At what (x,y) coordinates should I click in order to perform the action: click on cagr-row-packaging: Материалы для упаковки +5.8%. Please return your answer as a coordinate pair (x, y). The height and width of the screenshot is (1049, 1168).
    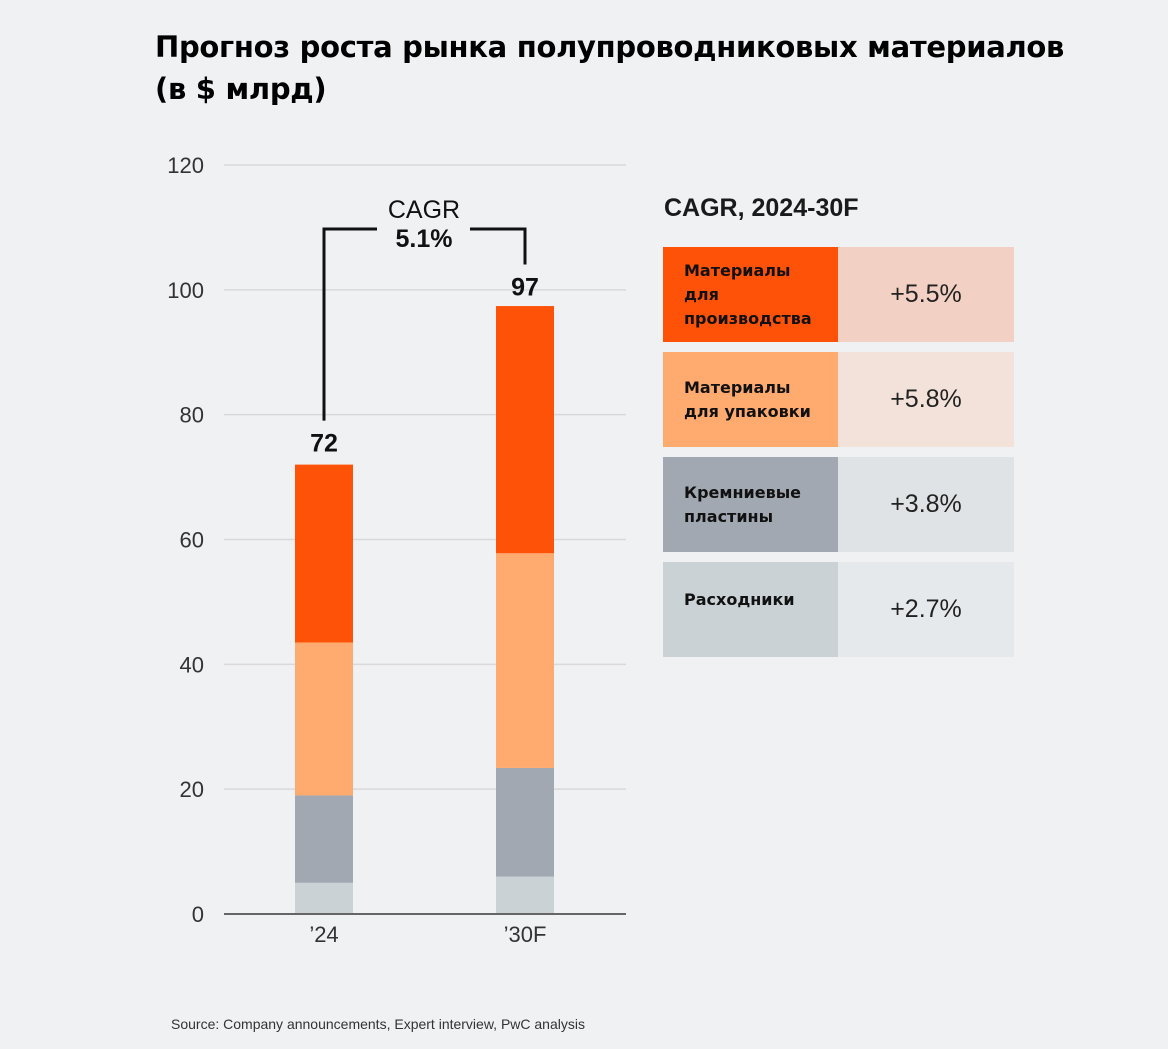
    Looking at the image, I should click on (838, 399).